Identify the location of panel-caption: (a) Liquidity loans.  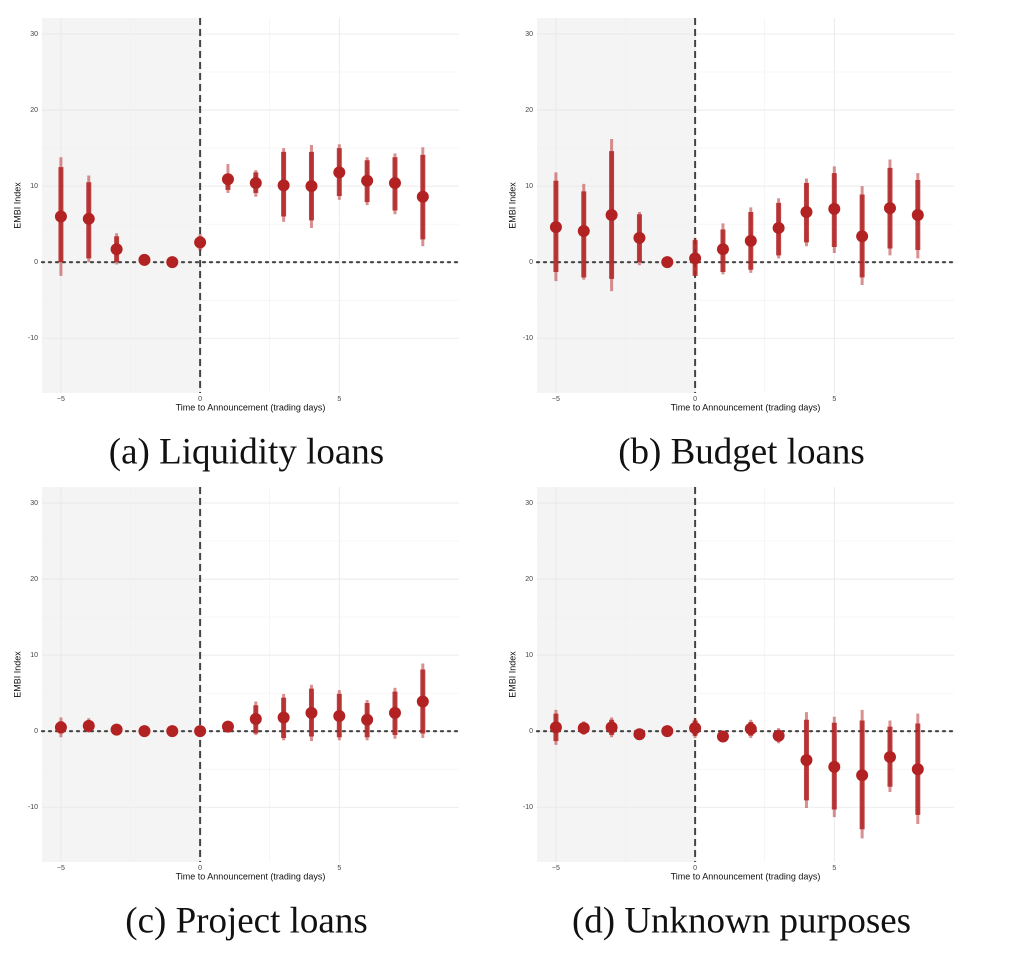
(246, 451).